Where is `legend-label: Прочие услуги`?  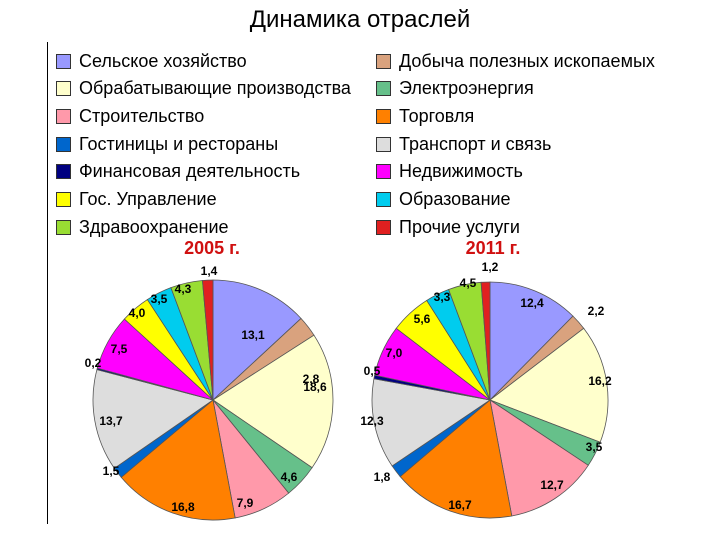
legend-label: Прочие услуги is located at coordinates (459, 226).